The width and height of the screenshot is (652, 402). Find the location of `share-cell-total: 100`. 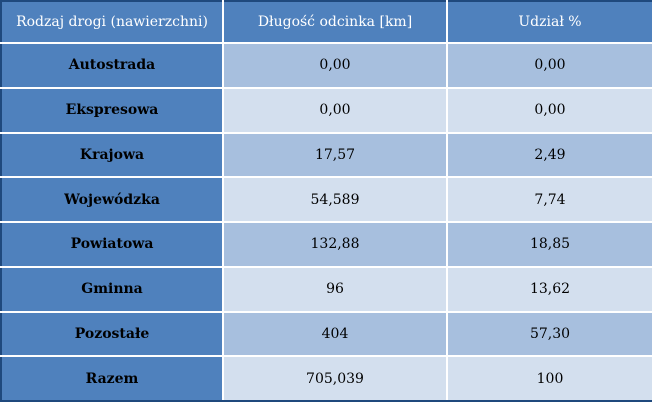

share-cell-total: 100 is located at coordinates (549, 378).